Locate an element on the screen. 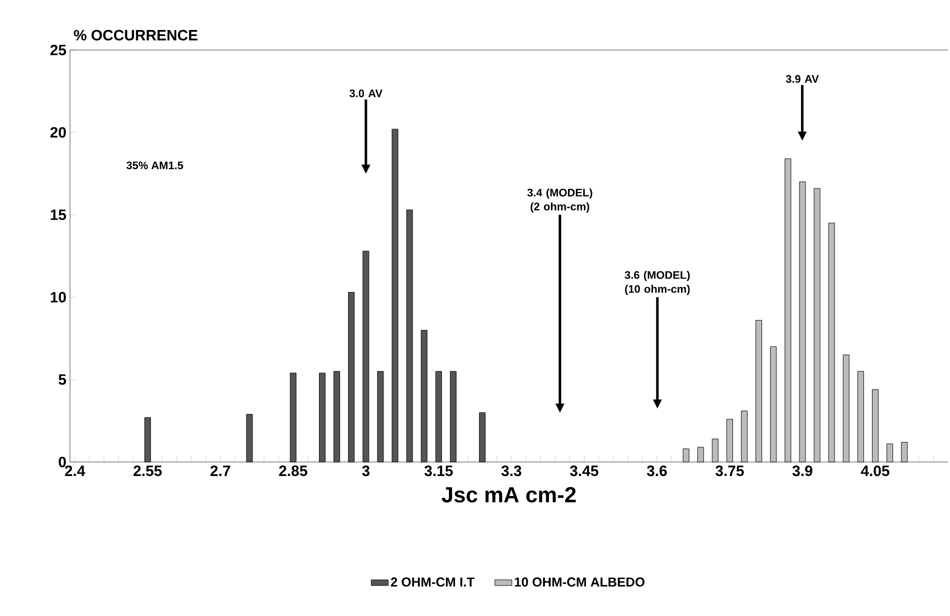 The width and height of the screenshot is (950, 616). x-tick-label: 2.85 is located at coordinates (293, 471).